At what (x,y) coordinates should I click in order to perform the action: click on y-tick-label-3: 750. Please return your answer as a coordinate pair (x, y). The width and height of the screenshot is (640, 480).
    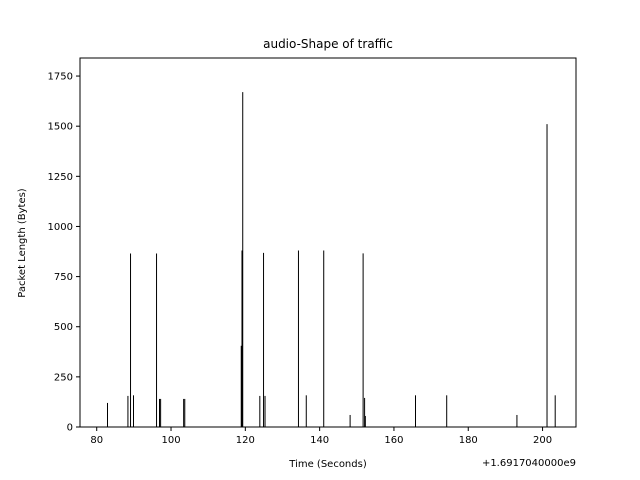
    Looking at the image, I should click on (63, 277).